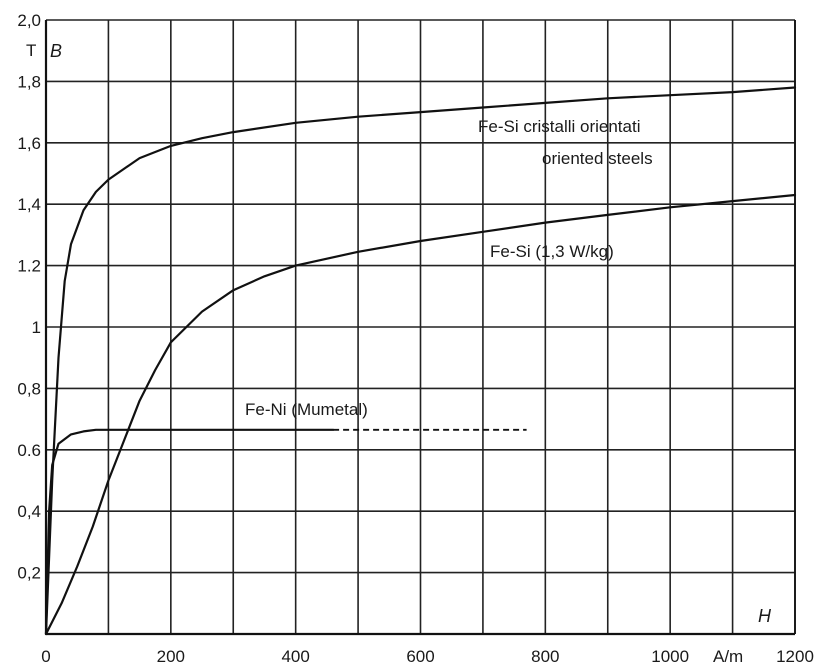 The height and width of the screenshot is (666, 821). Describe the element at coordinates (295, 656) in the screenshot. I see `x-tick-label: 400` at that location.